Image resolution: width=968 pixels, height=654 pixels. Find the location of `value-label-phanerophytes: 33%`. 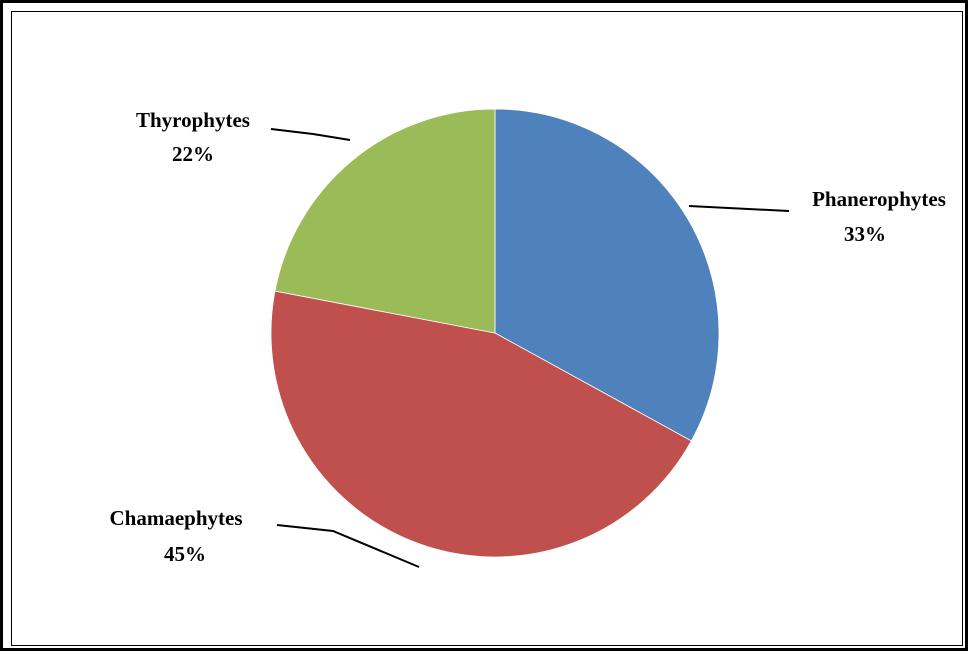

value-label-phanerophytes: 33% is located at coordinates (865, 234).